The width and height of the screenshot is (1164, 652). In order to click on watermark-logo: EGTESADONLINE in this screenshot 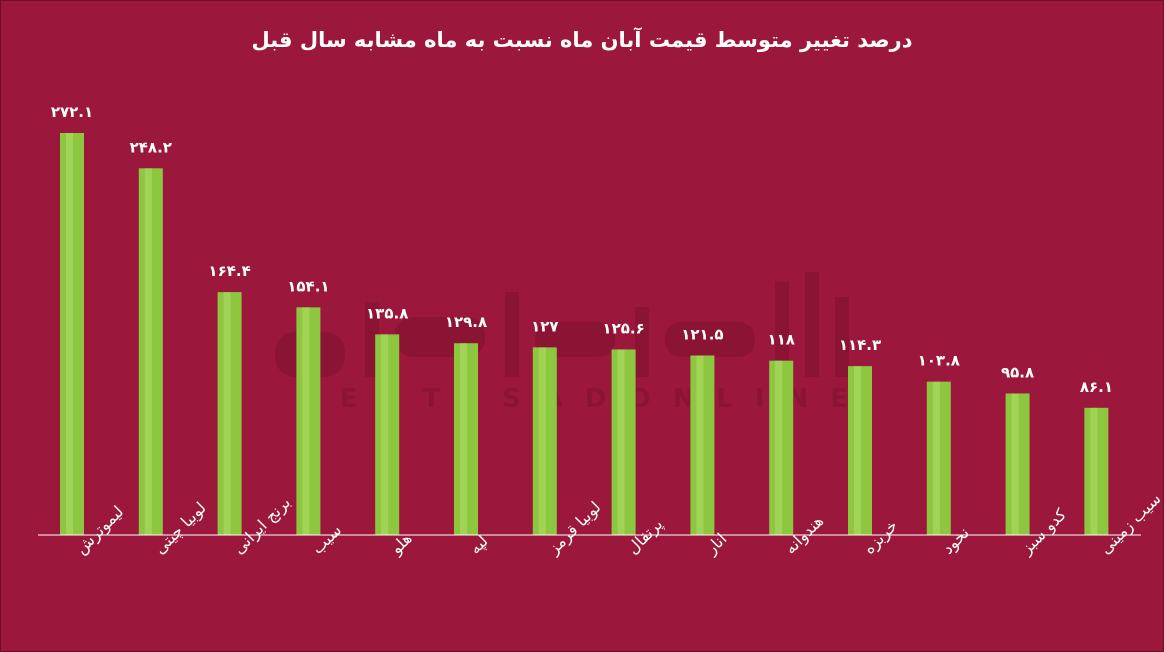, I will do `click(572, 343)`.